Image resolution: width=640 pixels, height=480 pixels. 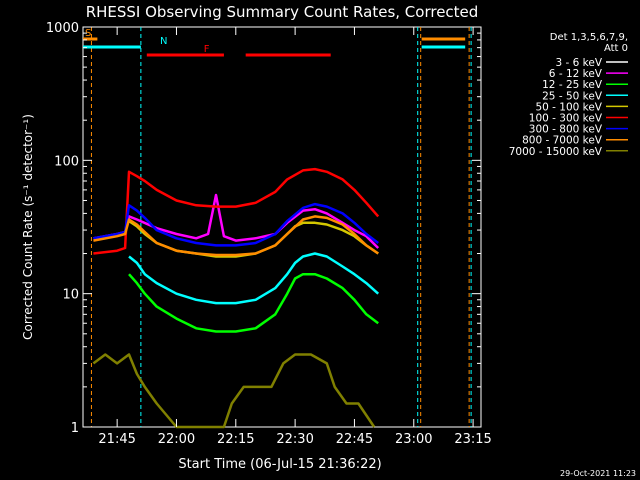 What do you see at coordinates (88, 33) in the screenshot?
I see `flag-label-s: S` at bounding box center [88, 33].